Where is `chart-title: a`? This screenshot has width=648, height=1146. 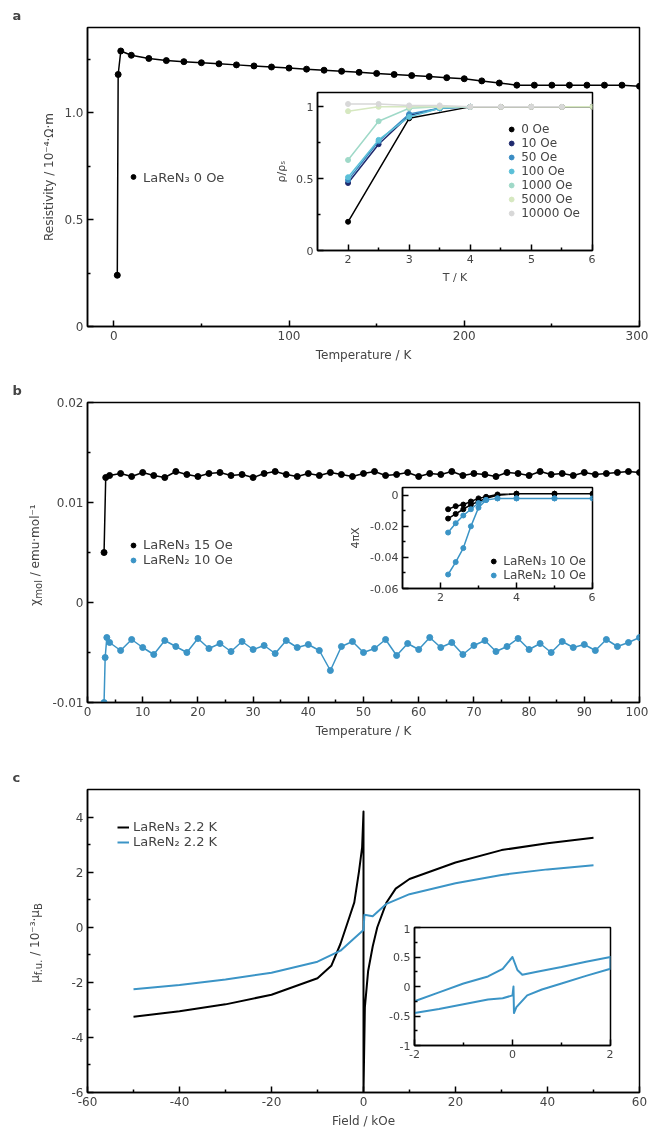
chart-title: a is located at coordinates (17, 15).